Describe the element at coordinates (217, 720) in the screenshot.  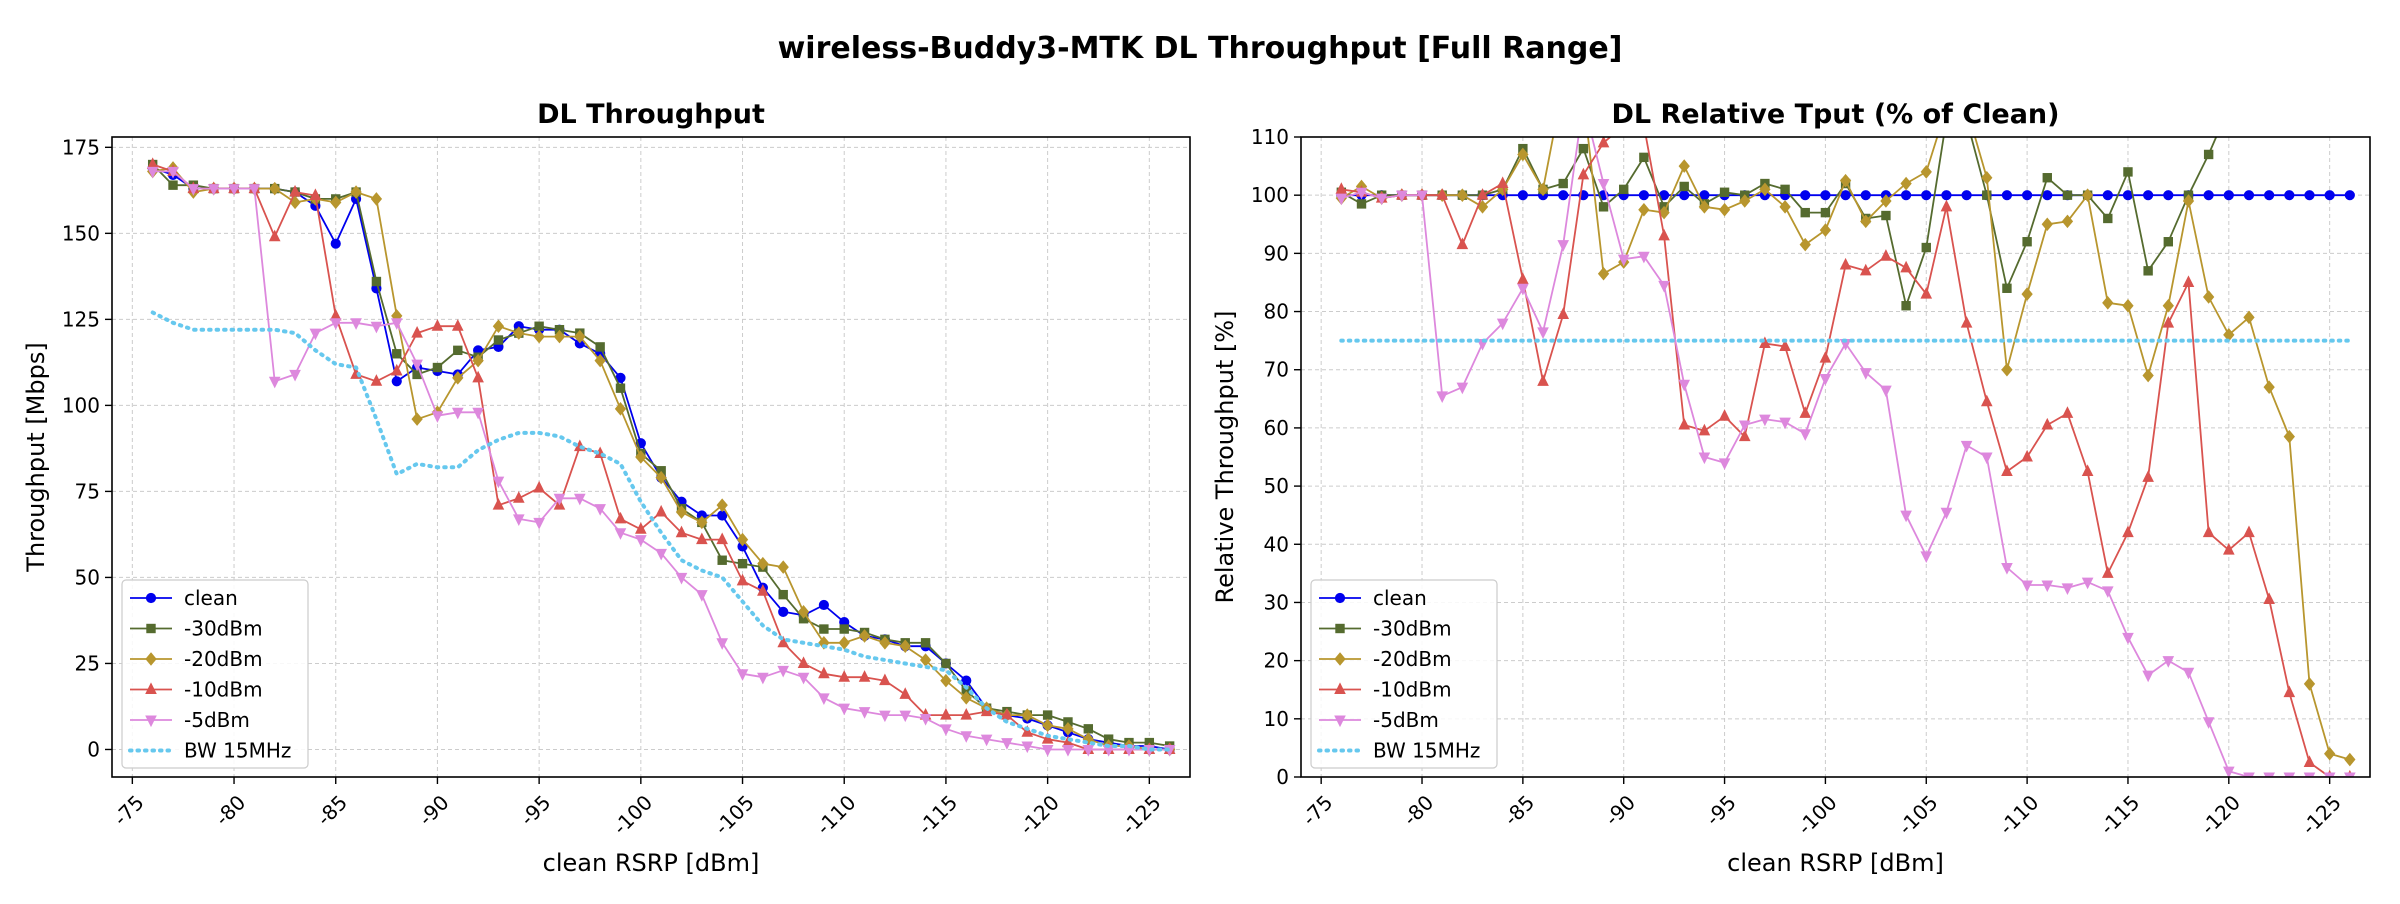
I see `legend-label-5dbm: -5dBm` at that location.